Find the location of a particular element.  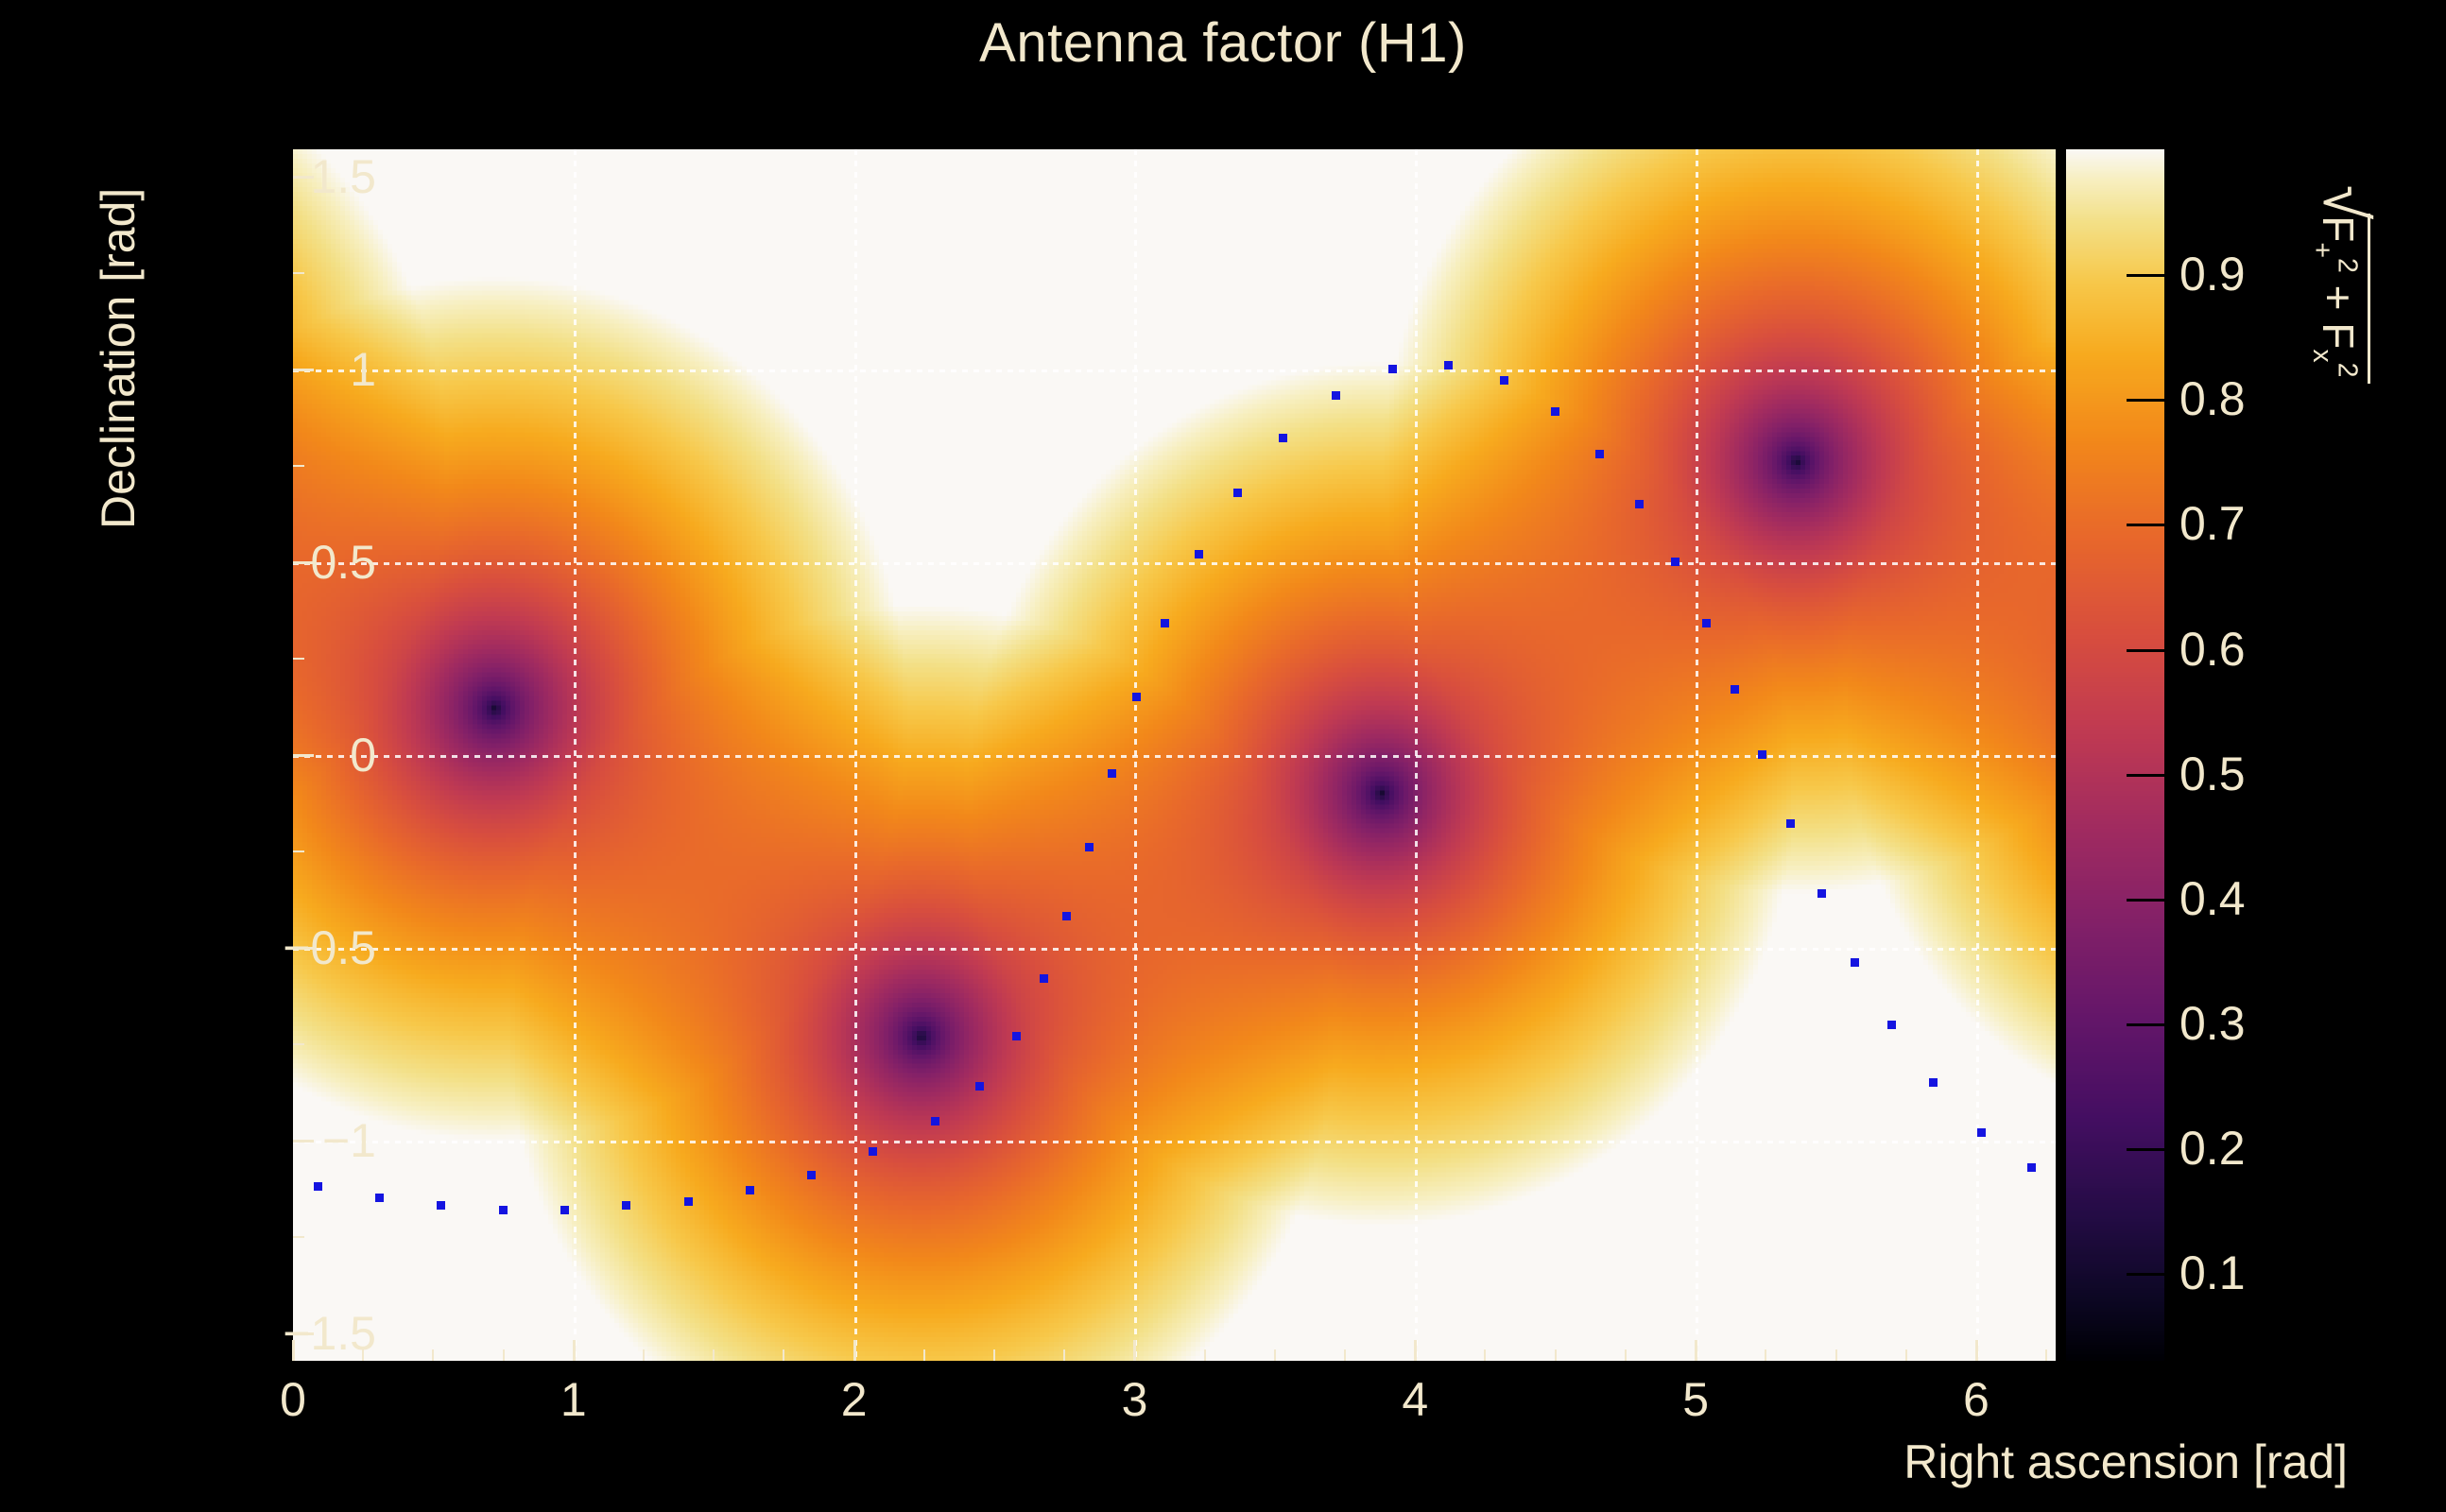

colorbar-title: √ F+2 + Fx2 is located at coordinates (2343, 284).